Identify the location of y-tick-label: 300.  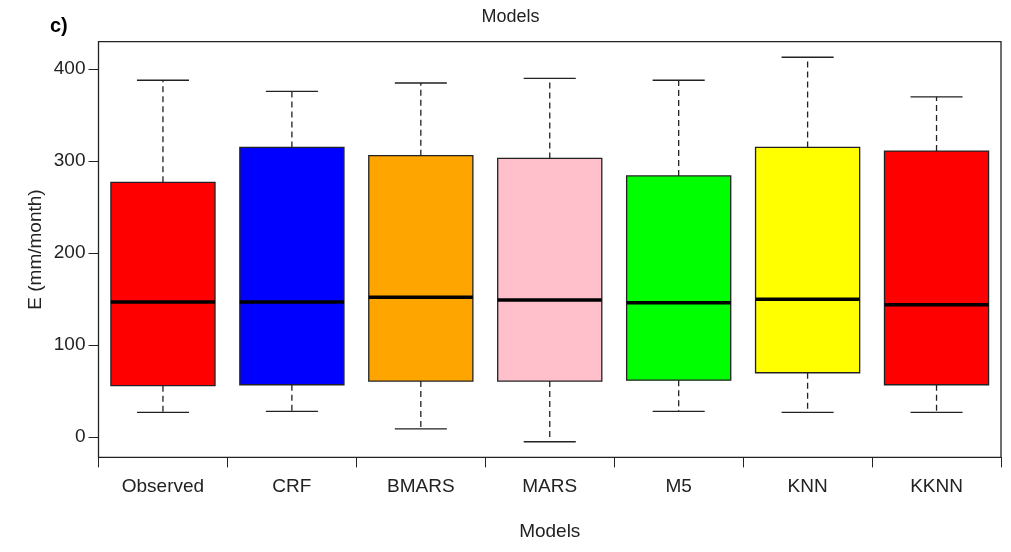
(69, 160).